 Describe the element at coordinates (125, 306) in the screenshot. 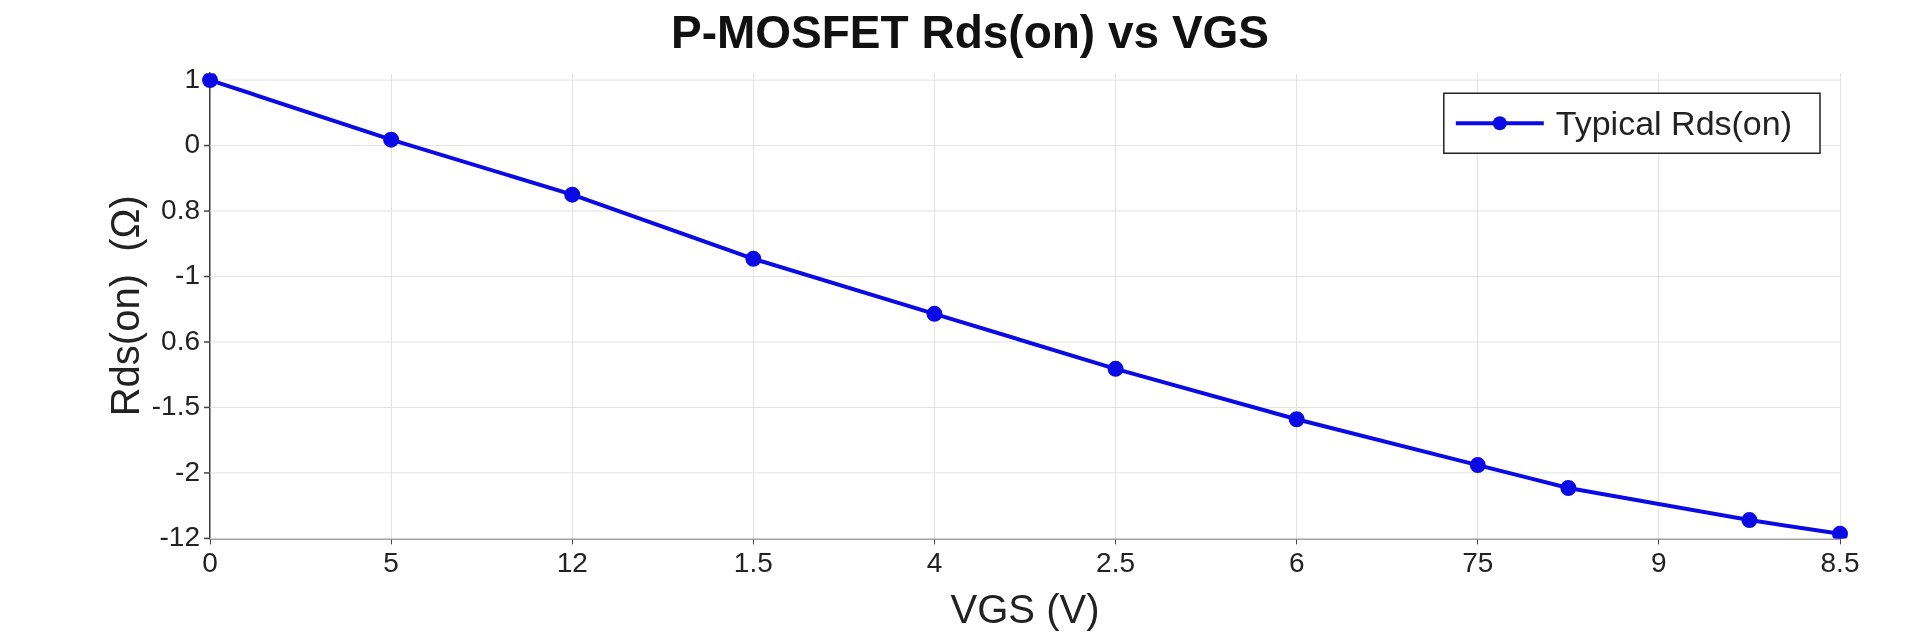

I see `y-axis-title: Rds(on) (Ω)` at that location.